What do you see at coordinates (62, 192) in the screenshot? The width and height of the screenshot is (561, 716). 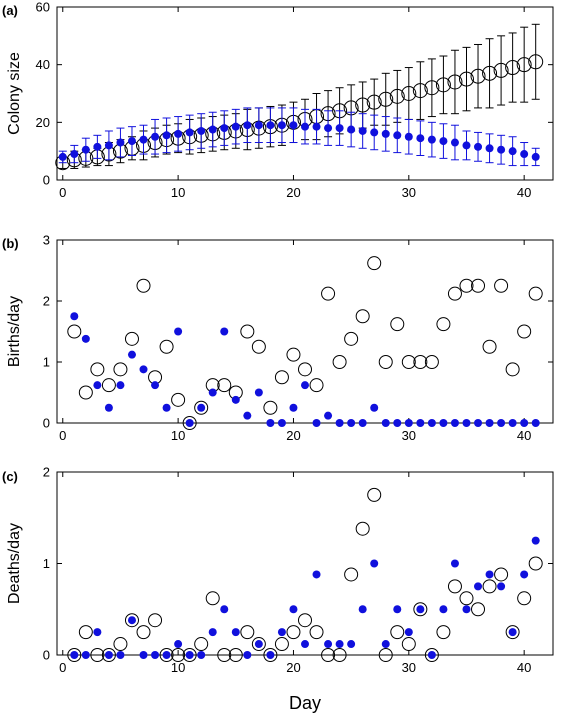 I see `x-tick-label: 0` at bounding box center [62, 192].